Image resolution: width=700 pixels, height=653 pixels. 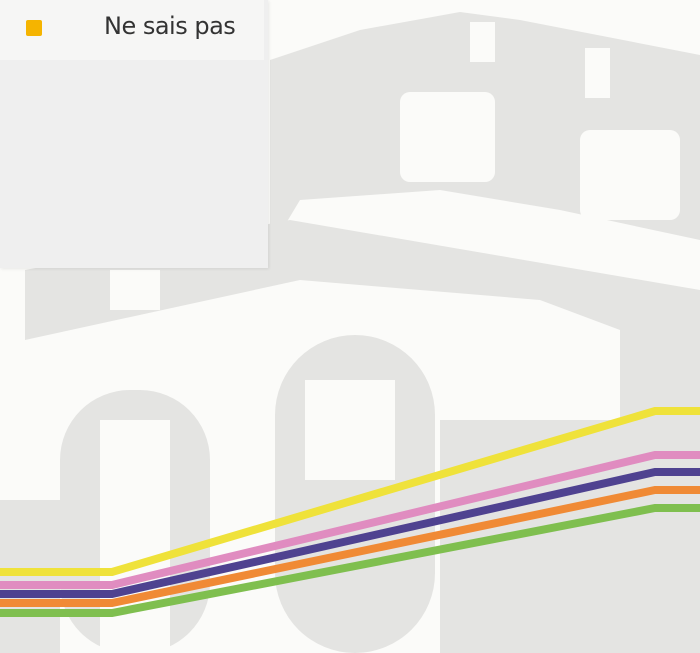 I want to click on legend-swatch, so click(x=34, y=28).